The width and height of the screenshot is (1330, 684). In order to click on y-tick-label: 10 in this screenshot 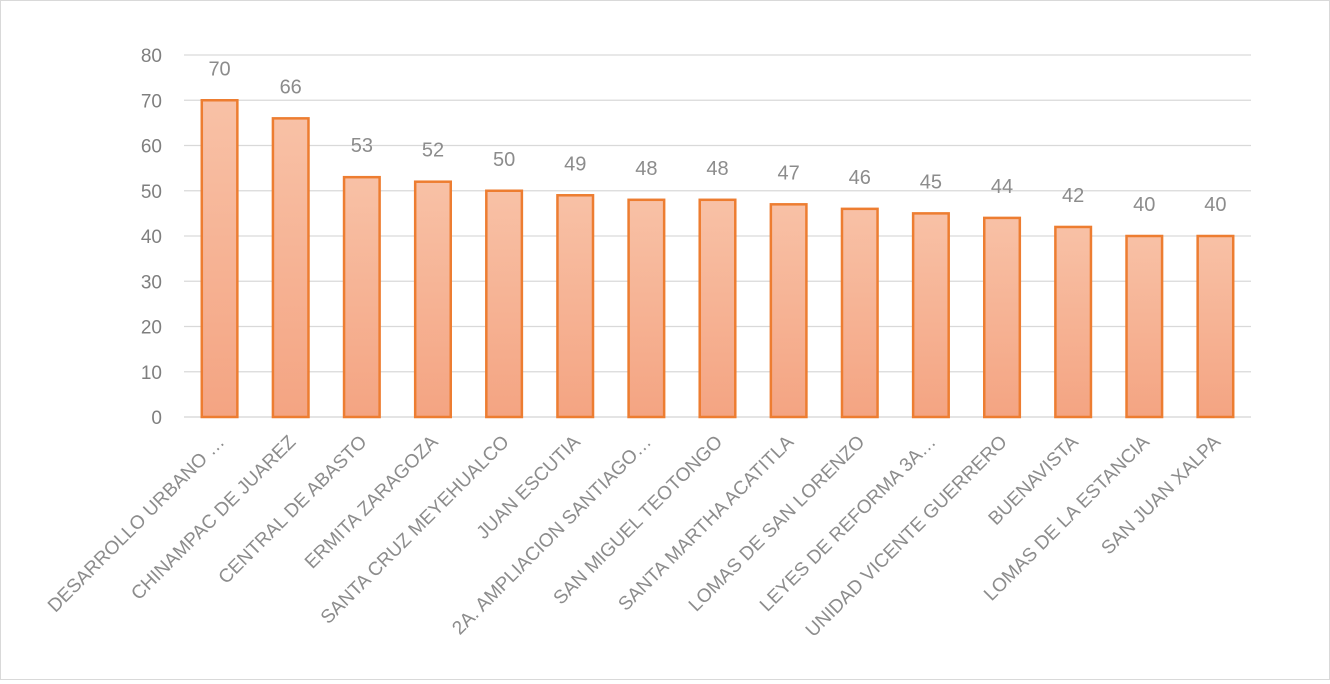, I will do `click(151, 373)`.